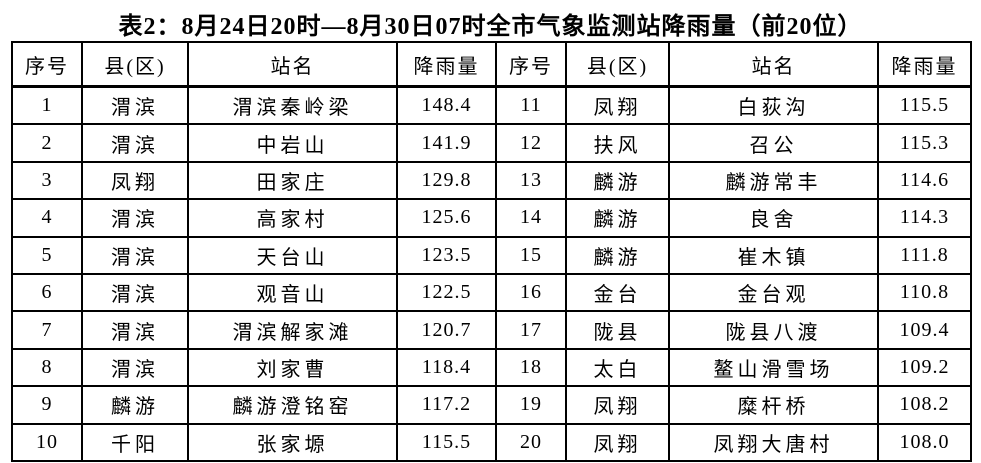  What do you see at coordinates (531, 64) in the screenshot?
I see `col-header-no-right: 序号` at bounding box center [531, 64].